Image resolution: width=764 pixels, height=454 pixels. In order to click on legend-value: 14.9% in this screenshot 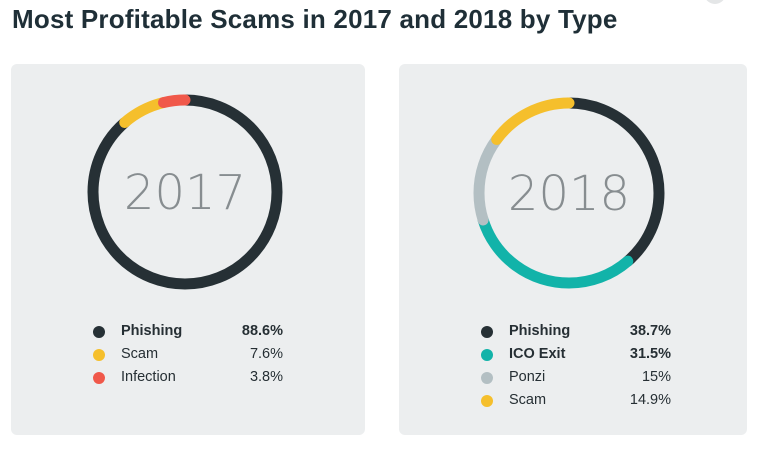, I will do `click(650, 400)`.